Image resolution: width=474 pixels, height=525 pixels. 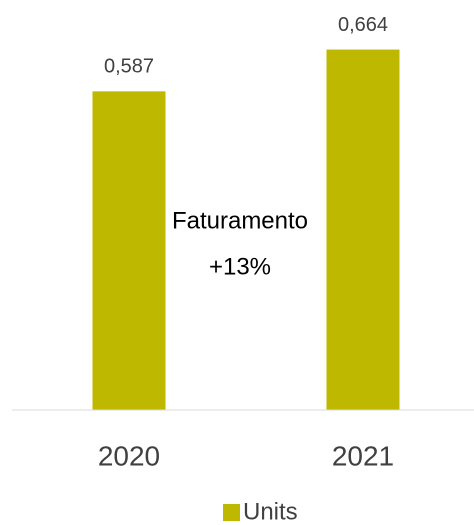 What do you see at coordinates (240, 220) in the screenshot?
I see `annotation: Faturamento` at bounding box center [240, 220].